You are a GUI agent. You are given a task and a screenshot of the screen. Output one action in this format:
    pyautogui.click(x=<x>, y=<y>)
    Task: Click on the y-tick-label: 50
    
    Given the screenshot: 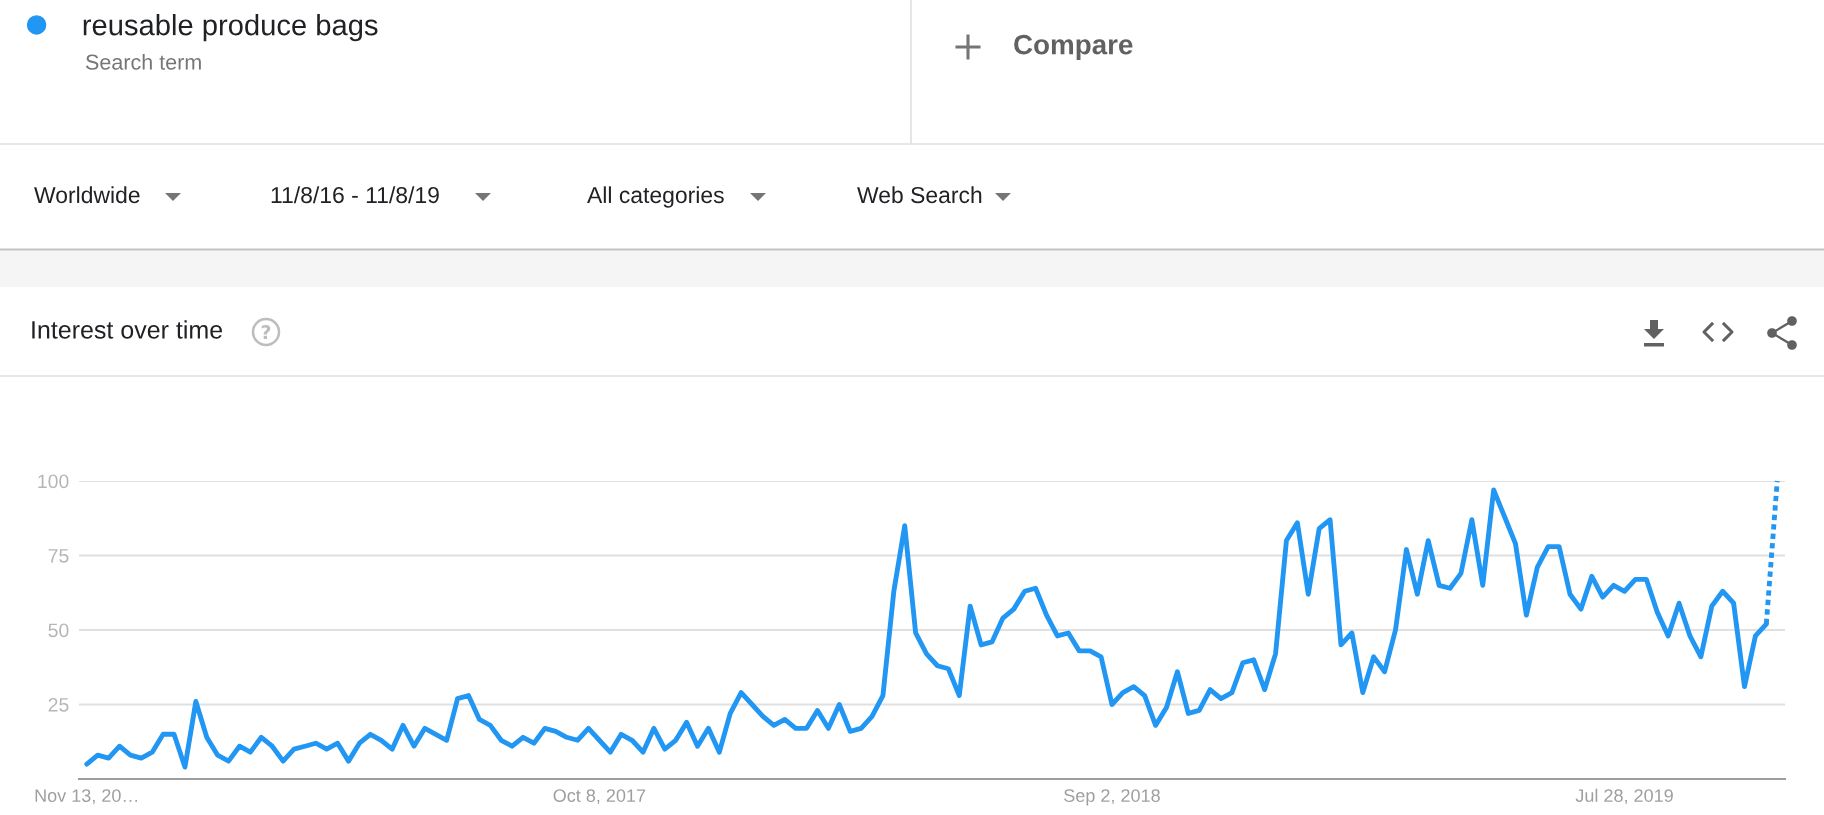 What is the action you would take?
    pyautogui.click(x=58, y=630)
    